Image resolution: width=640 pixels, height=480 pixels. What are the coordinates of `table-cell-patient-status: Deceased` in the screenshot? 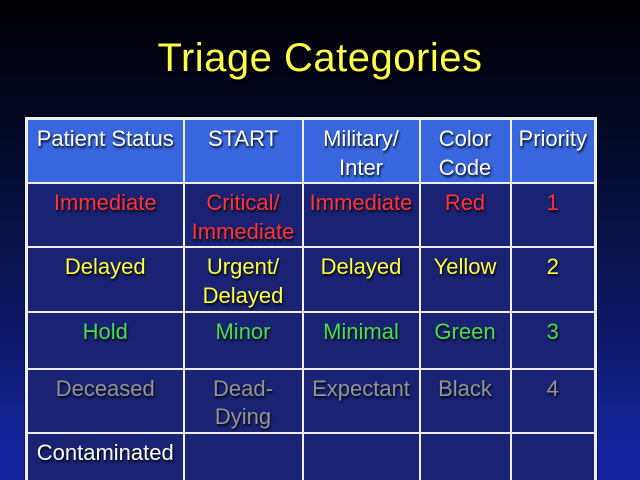 It's located at (105, 400).